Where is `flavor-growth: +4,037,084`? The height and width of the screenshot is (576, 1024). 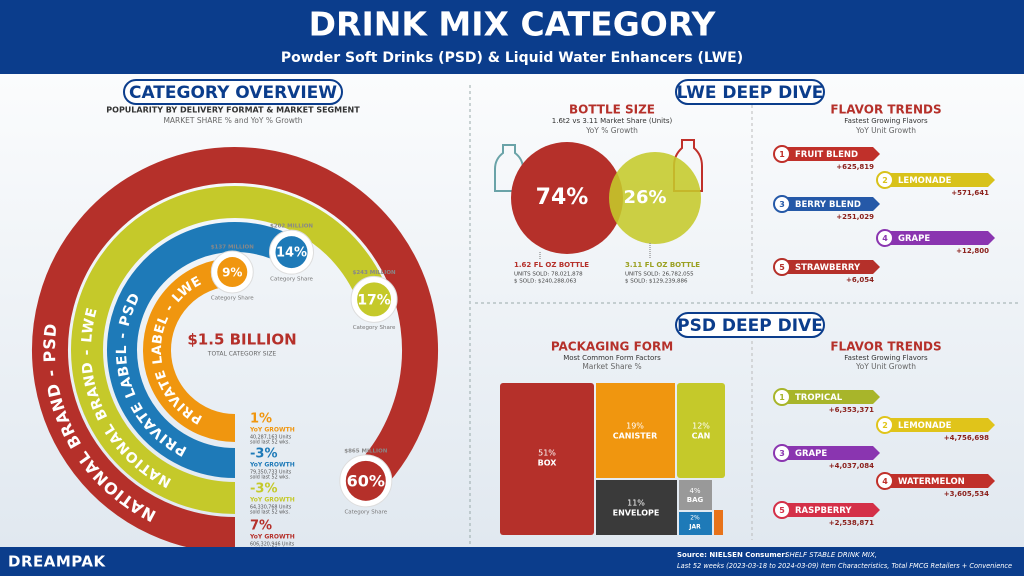
flavor-growth: +4,037,084 is located at coordinates (851, 466).